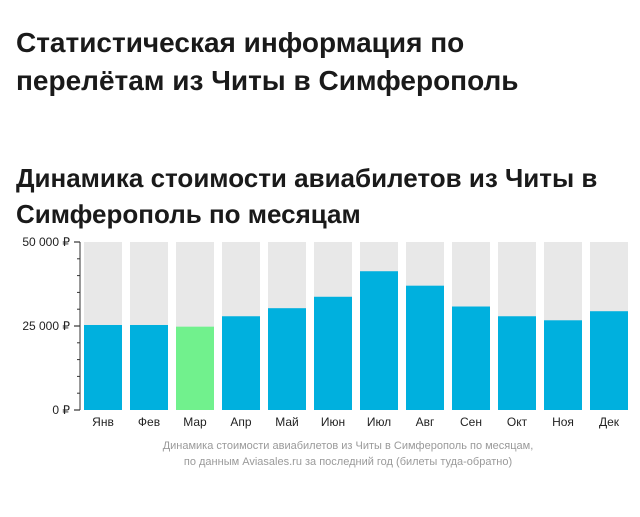 The image size is (640, 517). Describe the element at coordinates (149, 422) in the screenshot. I see `x-tick-label: Фев` at that location.